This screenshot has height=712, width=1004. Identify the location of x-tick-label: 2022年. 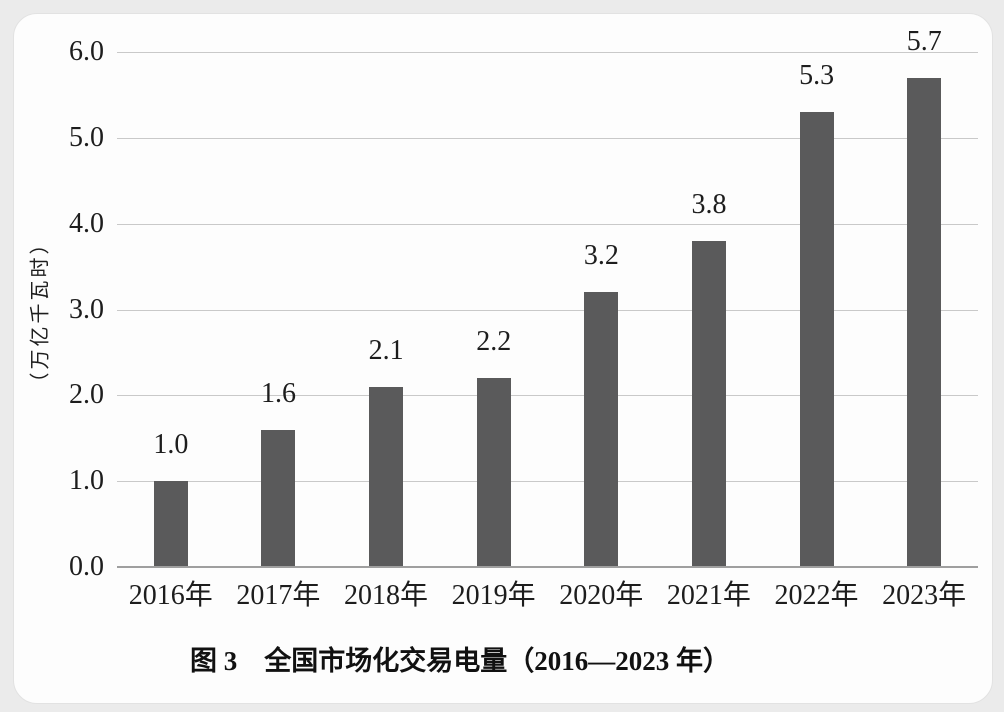
(816, 595).